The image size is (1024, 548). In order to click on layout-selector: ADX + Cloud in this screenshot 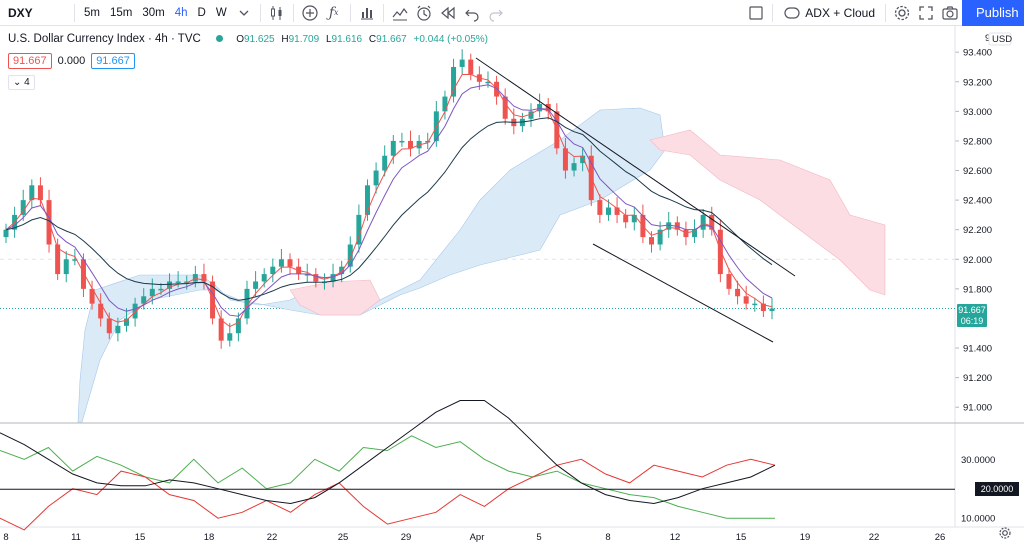, I will do `click(829, 13)`.